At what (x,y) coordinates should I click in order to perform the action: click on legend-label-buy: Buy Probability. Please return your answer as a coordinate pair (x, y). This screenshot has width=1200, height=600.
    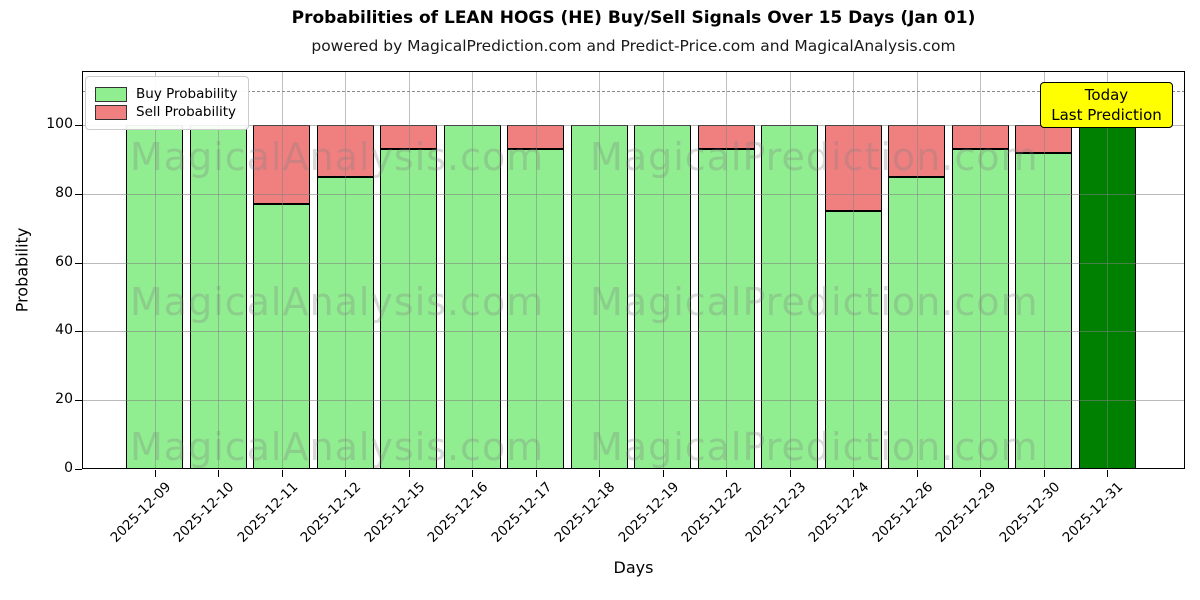
    Looking at the image, I should click on (187, 94).